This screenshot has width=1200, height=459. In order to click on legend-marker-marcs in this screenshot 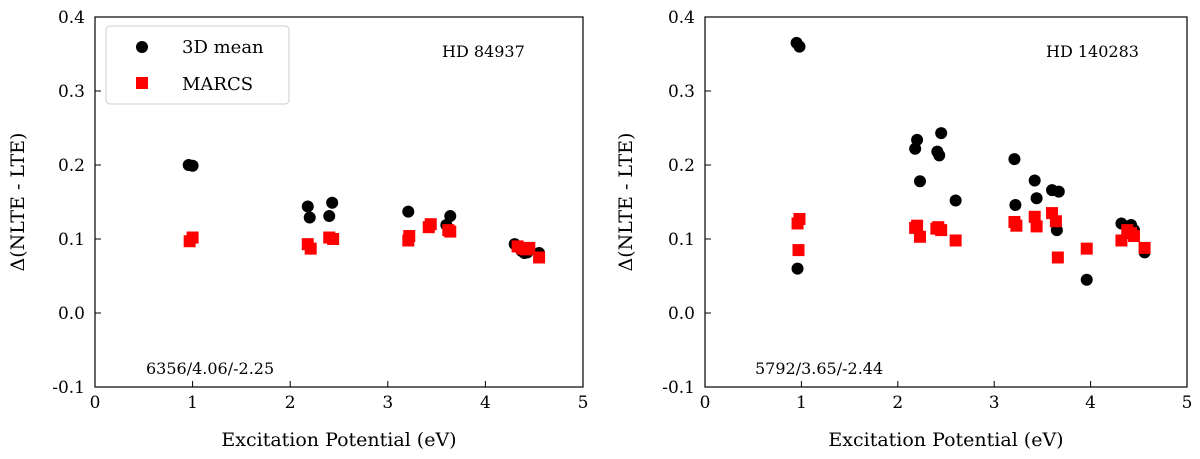, I will do `click(142, 83)`.